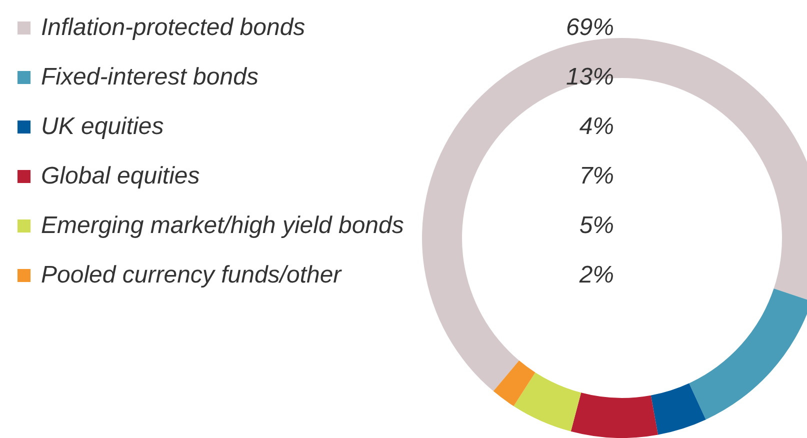 This screenshot has width=807, height=438. What do you see at coordinates (590, 27) in the screenshot?
I see `data-label: 69%` at bounding box center [590, 27].